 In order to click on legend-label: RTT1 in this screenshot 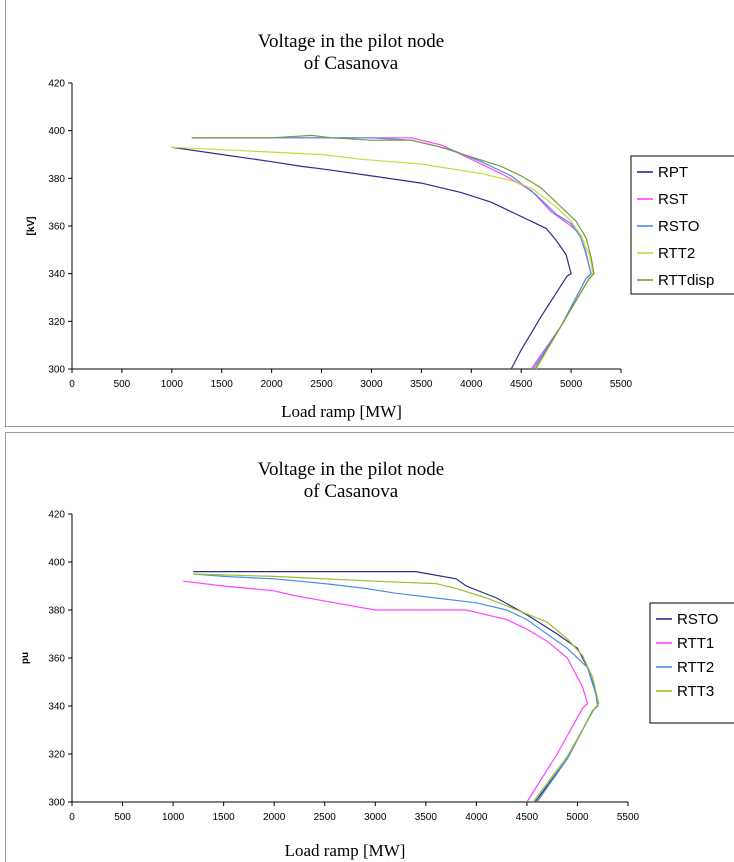, I will do `click(695, 643)`.